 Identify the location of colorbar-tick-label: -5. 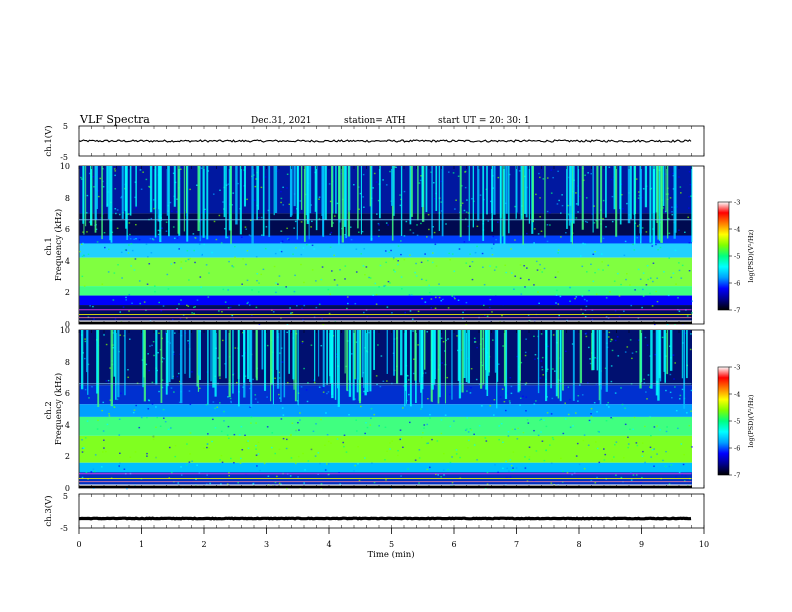
(737, 422).